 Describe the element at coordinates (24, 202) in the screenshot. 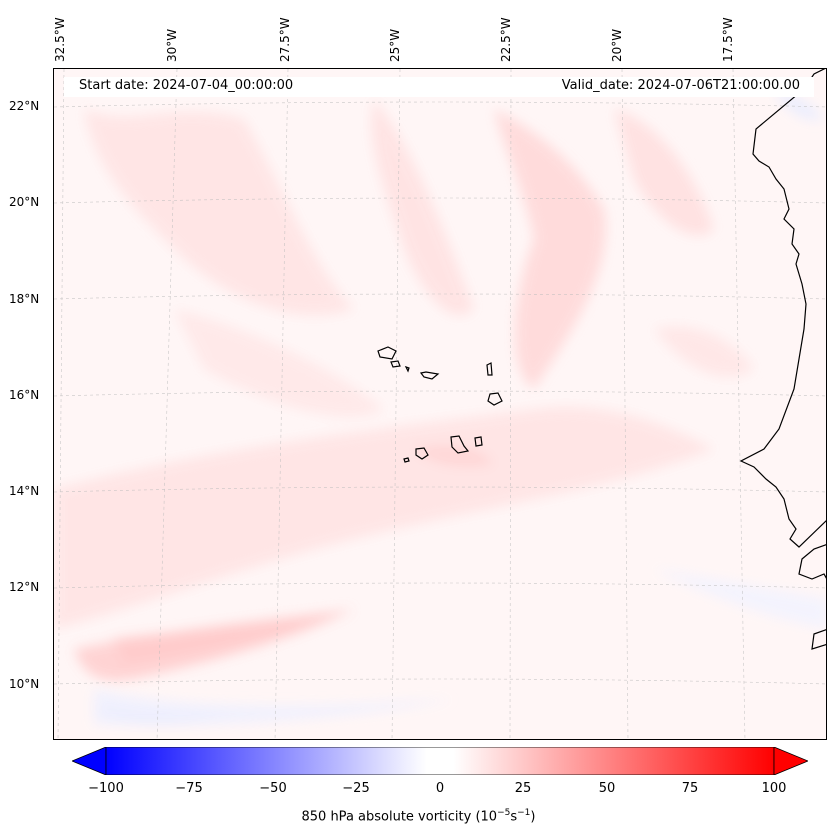

I see `lat-label-20n: 20°N` at that location.